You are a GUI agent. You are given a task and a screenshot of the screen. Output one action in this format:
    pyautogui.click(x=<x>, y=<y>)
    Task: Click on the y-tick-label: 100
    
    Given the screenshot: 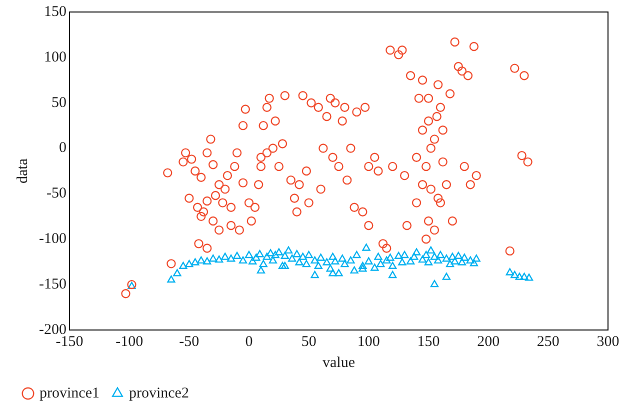 What is the action you would take?
    pyautogui.click(x=55, y=57)
    